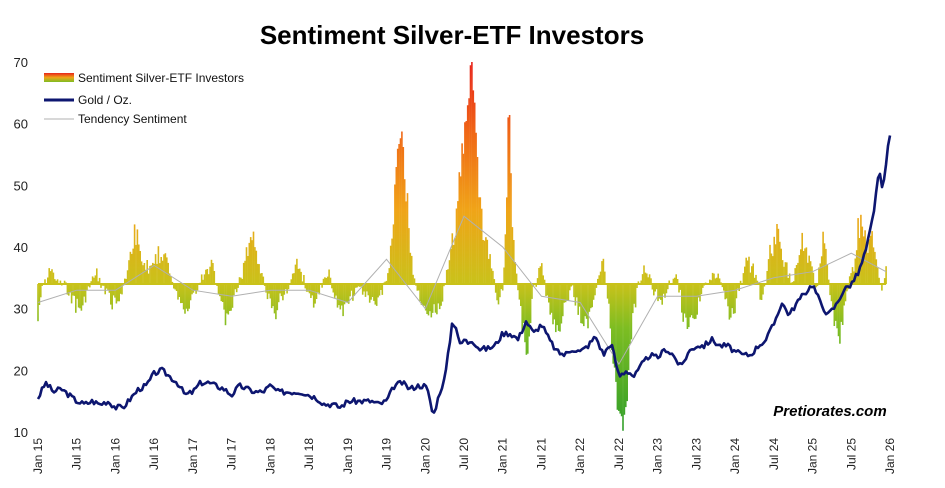  What do you see at coordinates (813, 456) in the screenshot?
I see `x-tick-label: Jan 25` at bounding box center [813, 456].